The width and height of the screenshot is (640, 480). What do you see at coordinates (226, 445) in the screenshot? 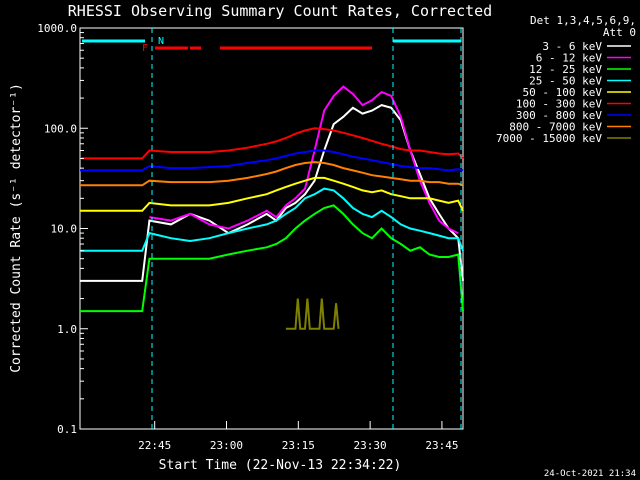
I see `x-tick-label: 23:00` at bounding box center [226, 445].